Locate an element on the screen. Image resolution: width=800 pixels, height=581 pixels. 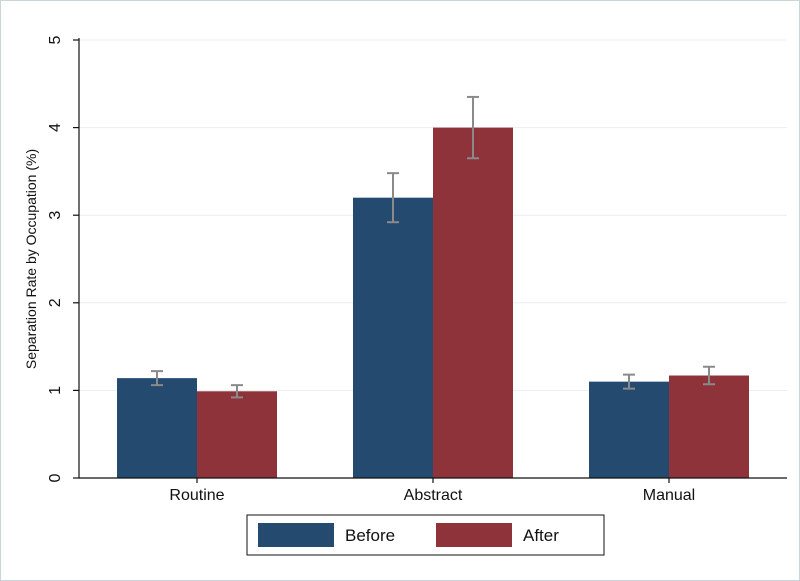
y-tick-labels: 0 1 2 3 4 5 is located at coordinates (55, 258).